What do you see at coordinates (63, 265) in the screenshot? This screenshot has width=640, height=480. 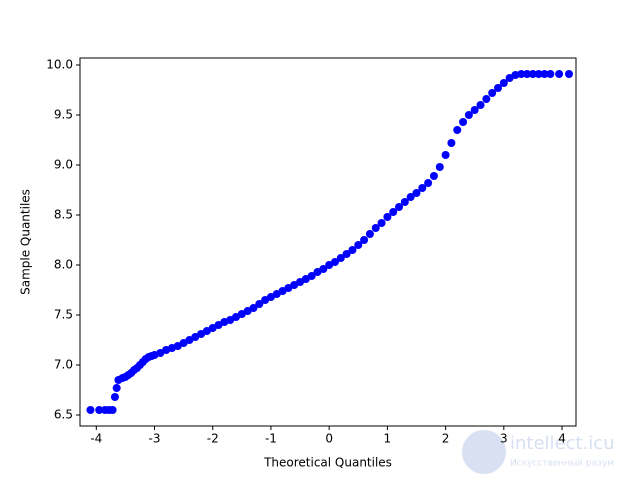 I see `y-tick-label: 8.0` at bounding box center [63, 265].